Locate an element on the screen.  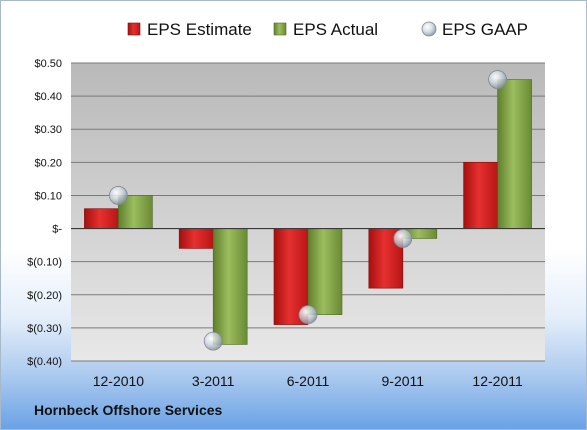
x-tick-label: 12-2011 is located at coordinates (497, 381).